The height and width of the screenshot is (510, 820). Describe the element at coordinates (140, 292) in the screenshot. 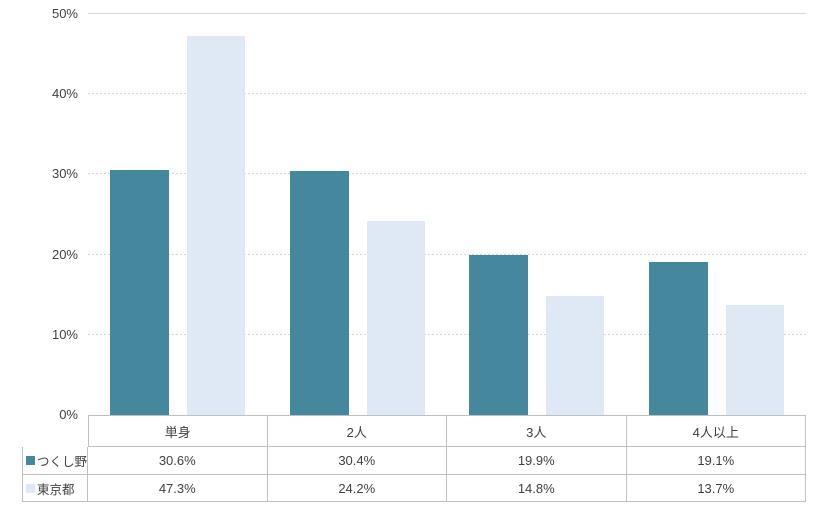

I see `bar-つくし野-単身` at that location.